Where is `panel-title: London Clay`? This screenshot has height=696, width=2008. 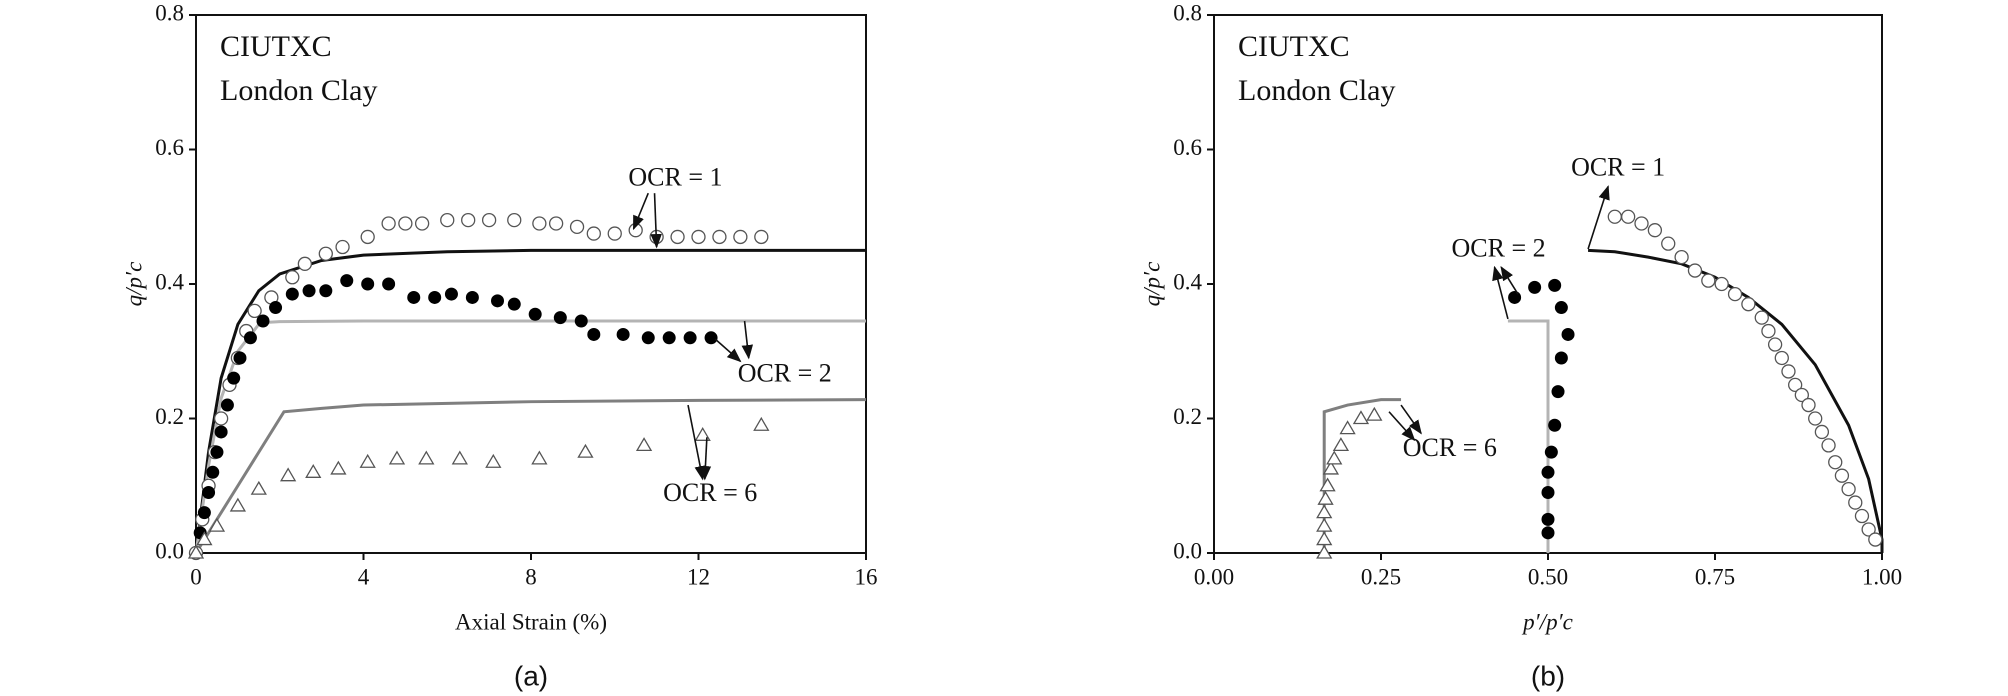 panel-title: London Clay is located at coordinates (299, 90).